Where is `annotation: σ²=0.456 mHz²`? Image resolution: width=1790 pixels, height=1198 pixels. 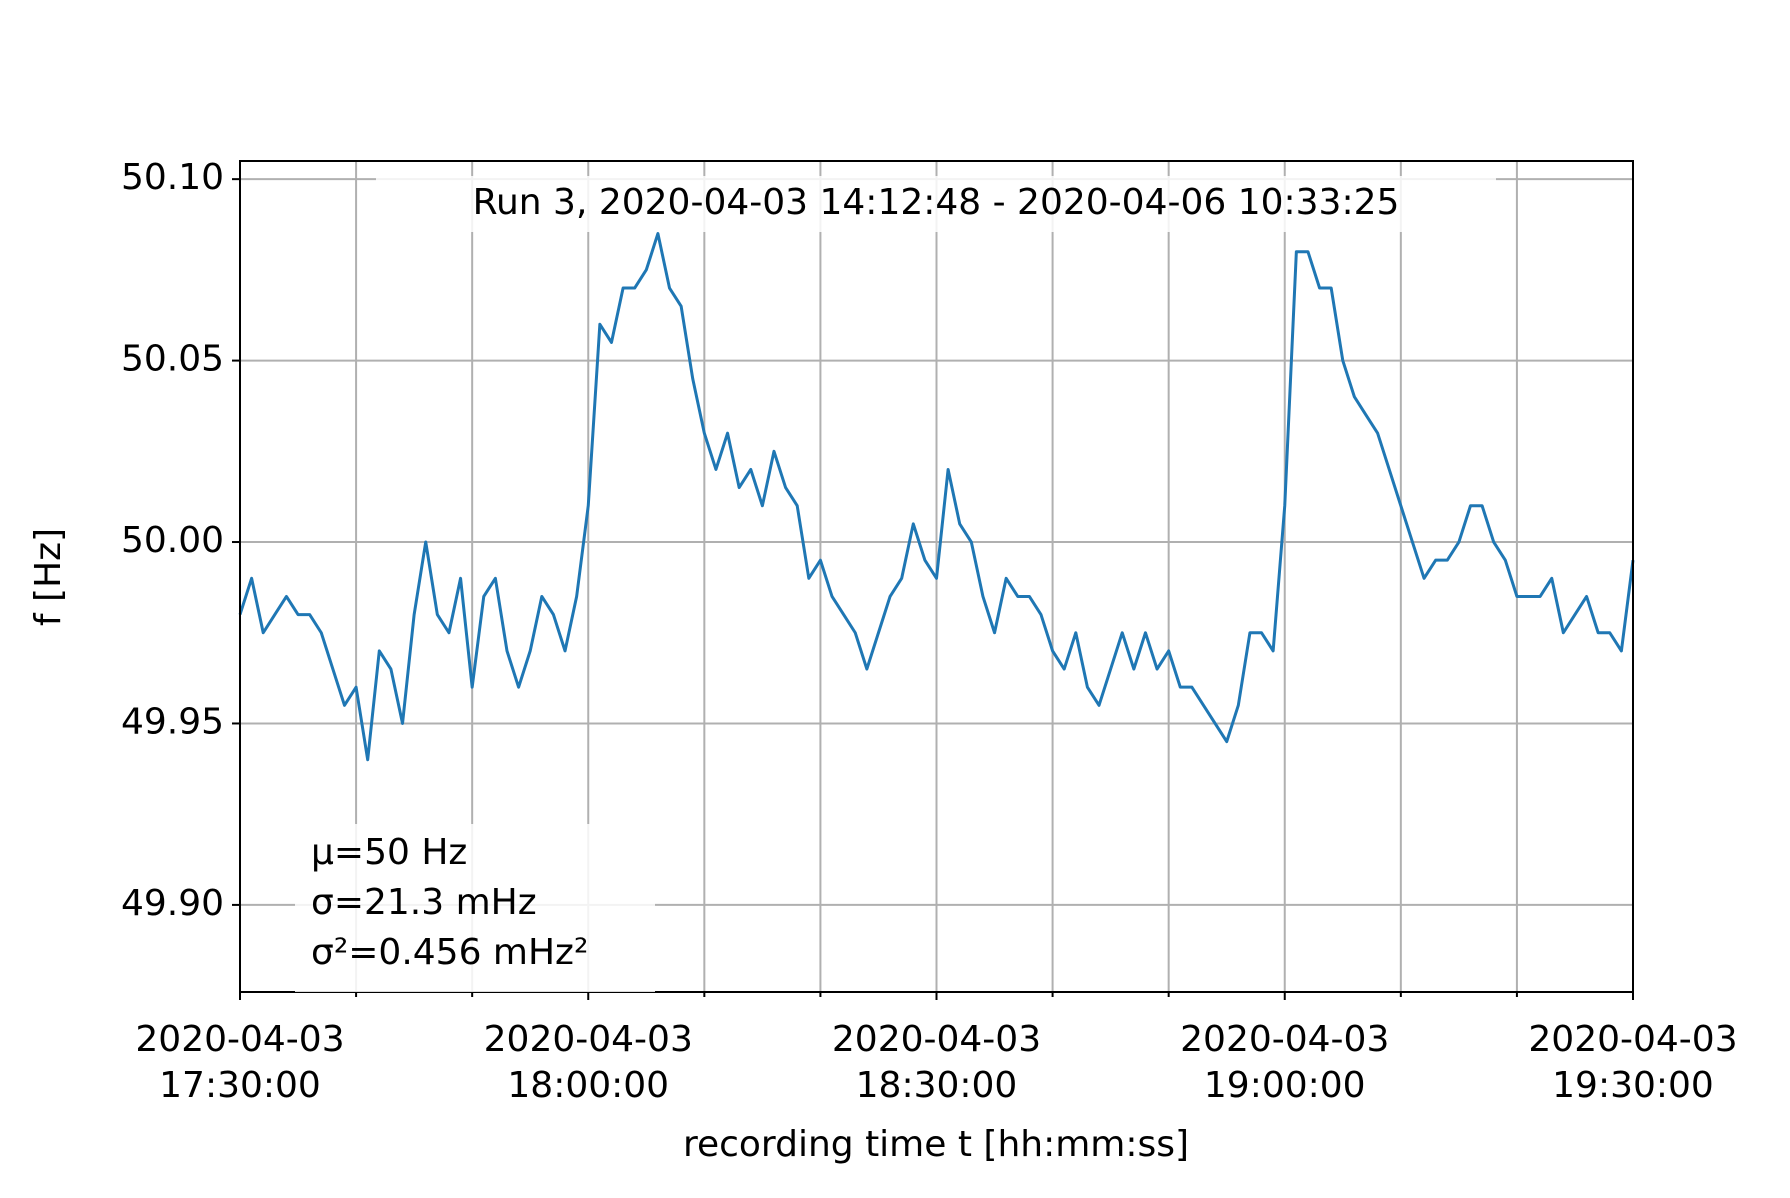
annotation: σ²=0.456 mHz² is located at coordinates (449, 952).